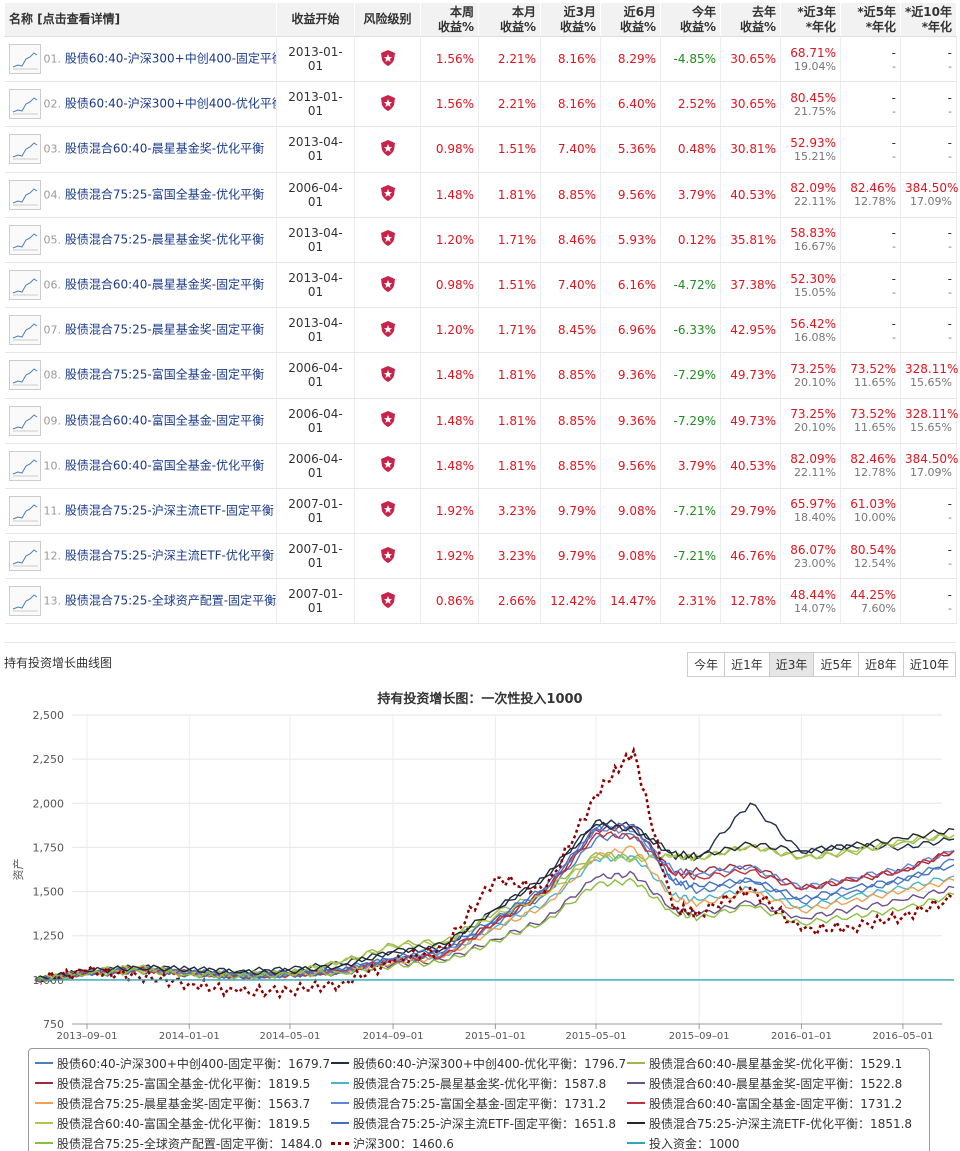 The height and width of the screenshot is (1151, 960). What do you see at coordinates (870, 556) in the screenshot?
I see `return-y5-cell: 80.54% 12.54%` at bounding box center [870, 556].